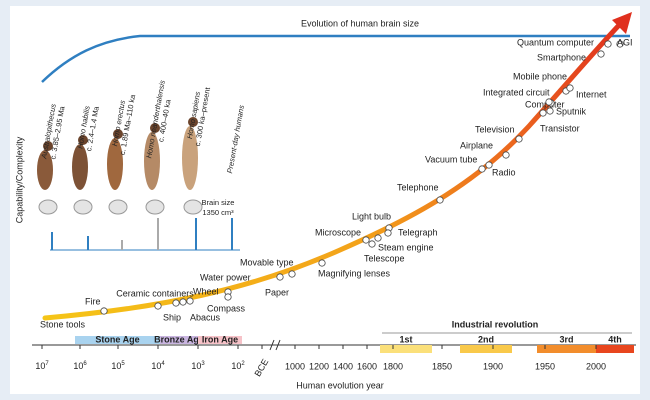  Describe the element at coordinates (486, 339) in the screenshot. I see `revolution-phase: 2nd` at that location.